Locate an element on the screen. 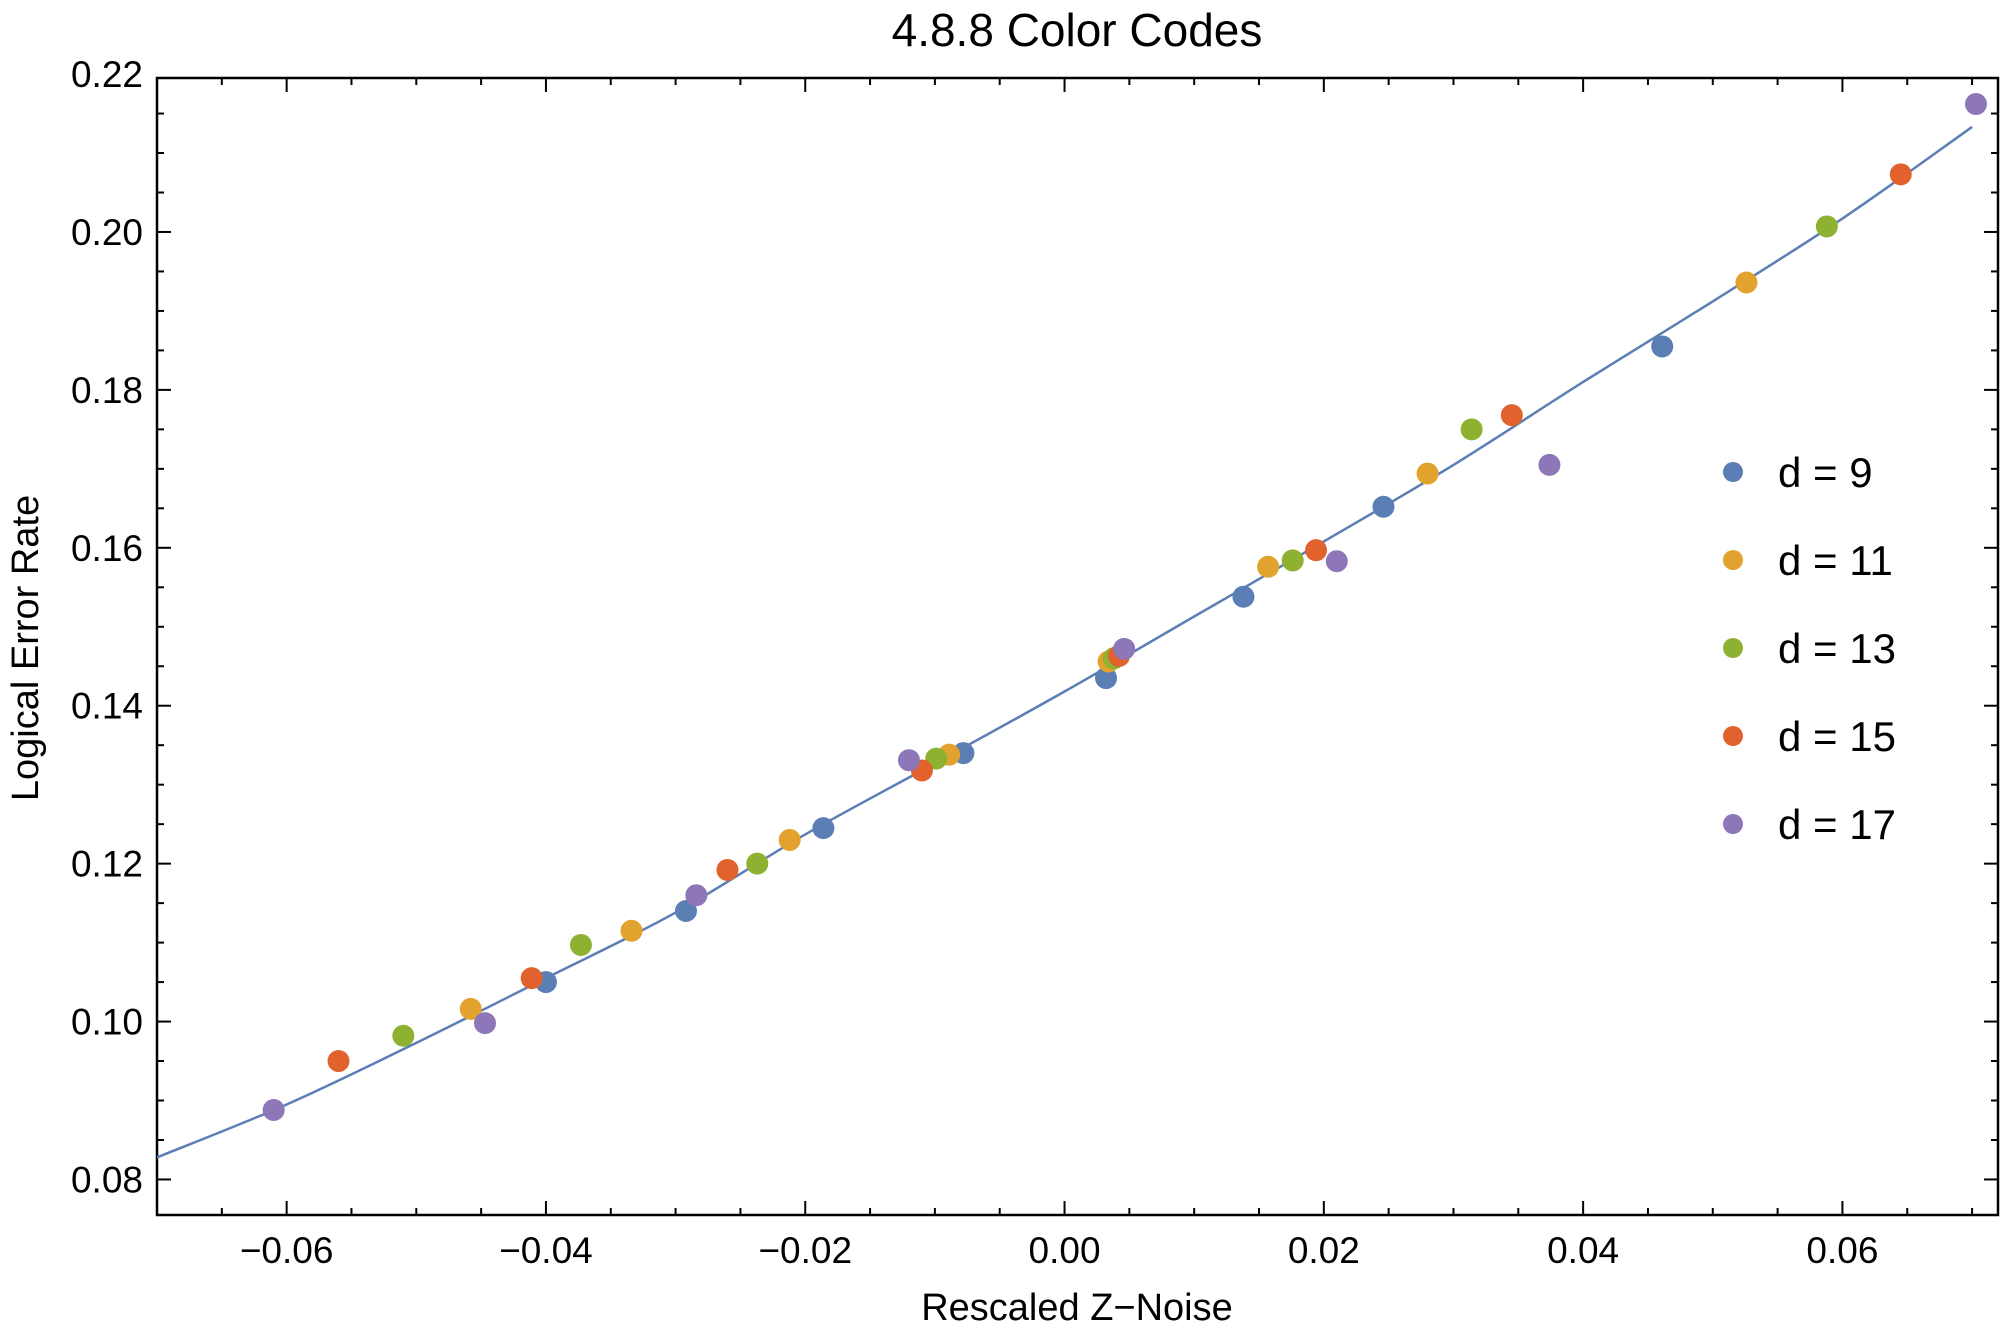 The image size is (2000, 1334). legend-label: d = 9 is located at coordinates (1825, 472).